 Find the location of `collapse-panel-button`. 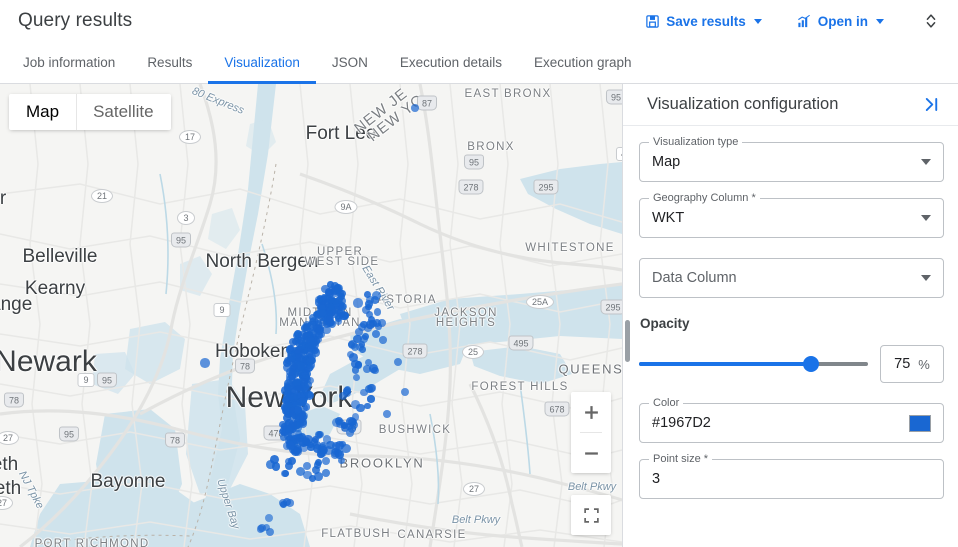

collapse-panel-button is located at coordinates (931, 105).